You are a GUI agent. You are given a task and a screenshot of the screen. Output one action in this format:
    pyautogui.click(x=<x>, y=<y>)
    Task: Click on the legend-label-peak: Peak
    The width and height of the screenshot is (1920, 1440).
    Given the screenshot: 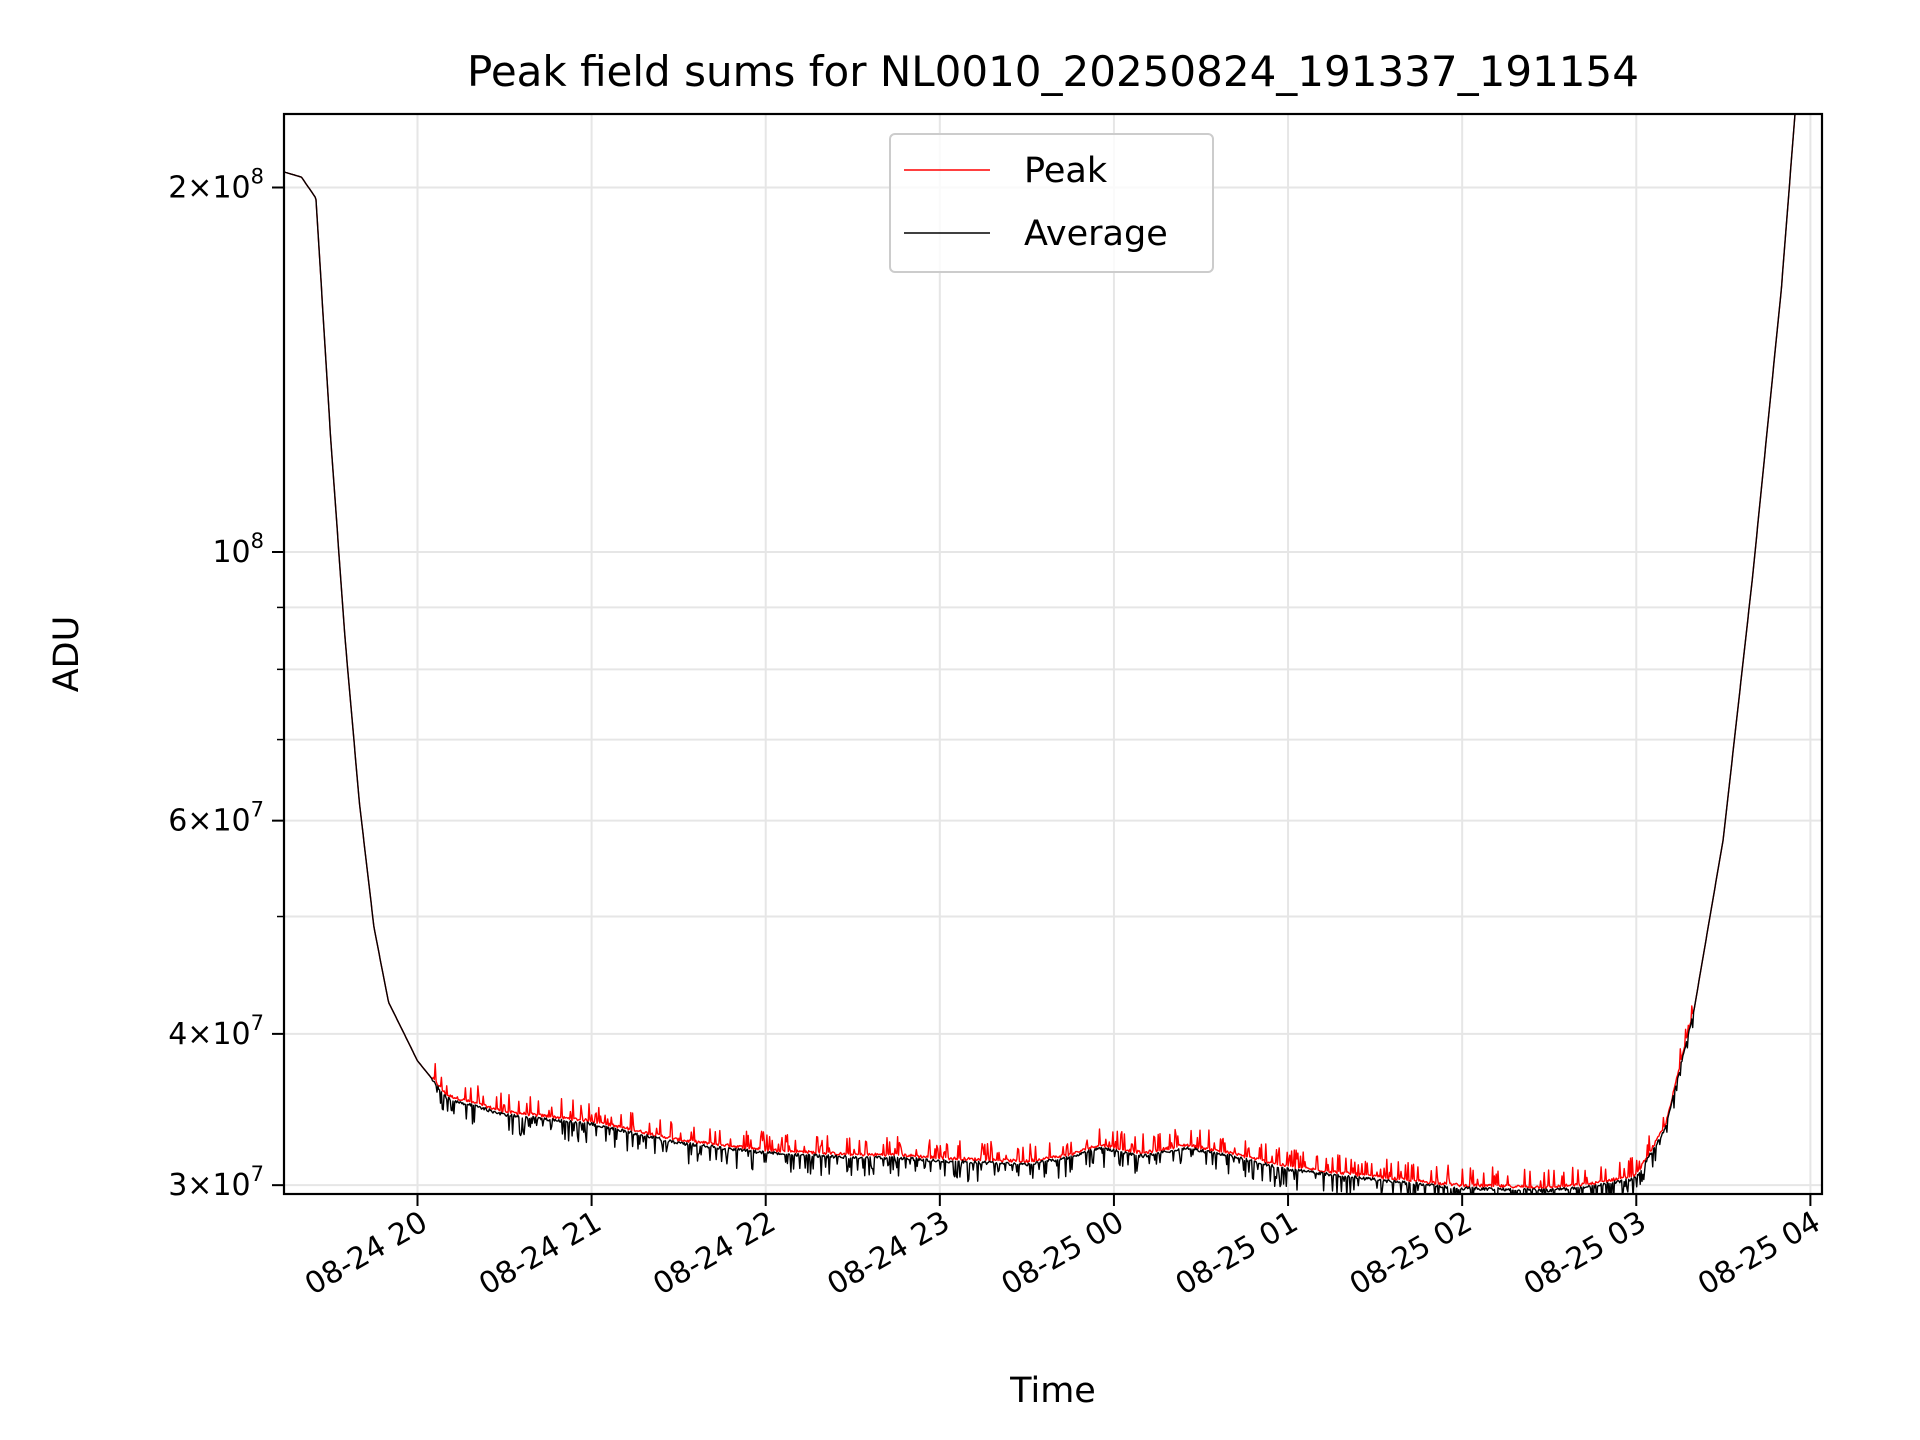 What is the action you would take?
    pyautogui.click(x=1066, y=171)
    